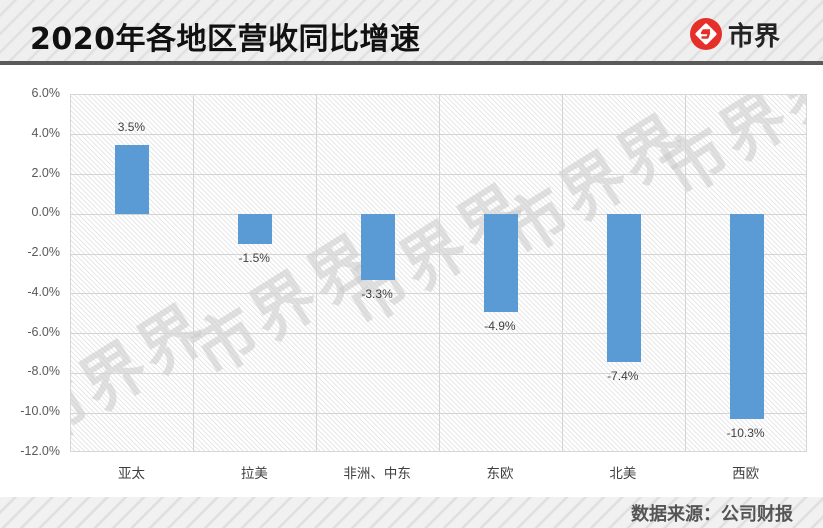 The height and width of the screenshot is (528, 823). I want to click on x-tick-label: 亚太, so click(131, 474).